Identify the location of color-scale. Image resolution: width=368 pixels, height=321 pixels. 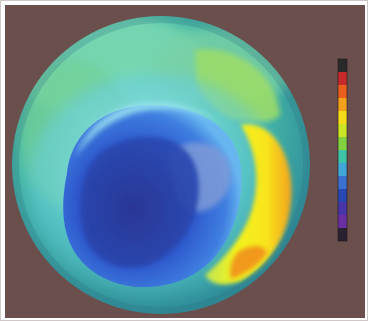
(342, 150).